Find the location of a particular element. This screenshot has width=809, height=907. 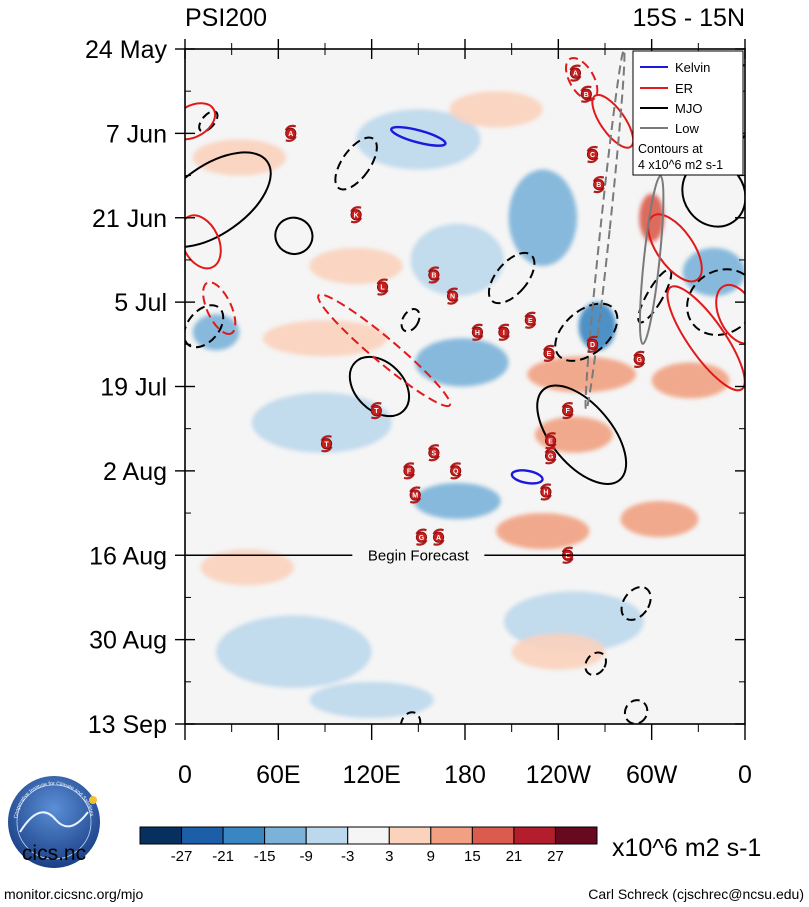

logo-text: cics.nc is located at coordinates (54, 853).